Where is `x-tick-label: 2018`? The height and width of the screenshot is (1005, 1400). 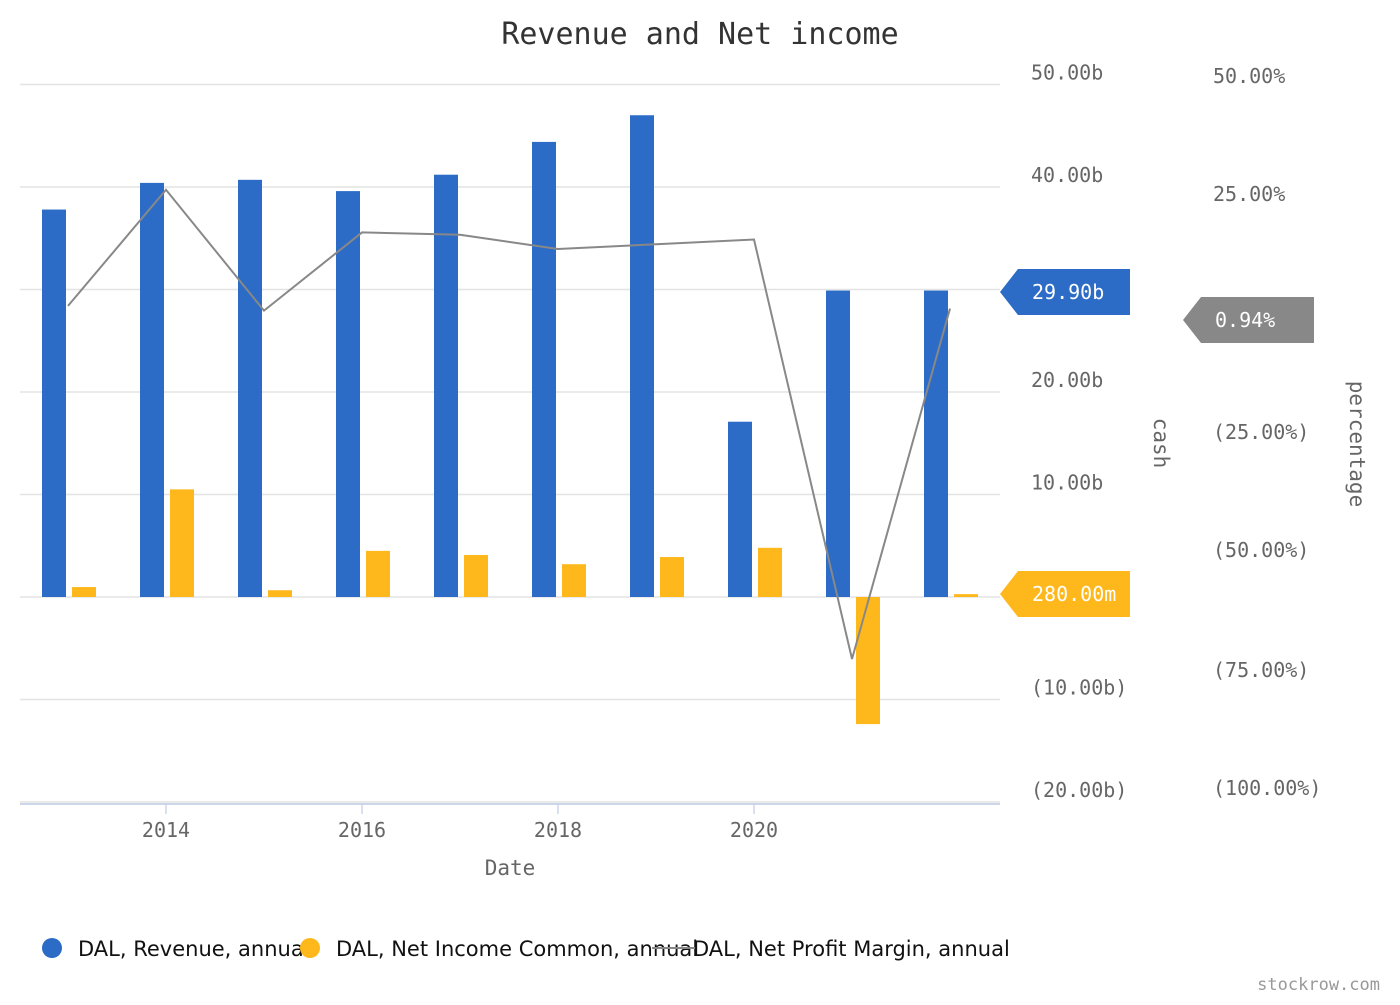
x-tick-label: 2018 is located at coordinates (558, 830).